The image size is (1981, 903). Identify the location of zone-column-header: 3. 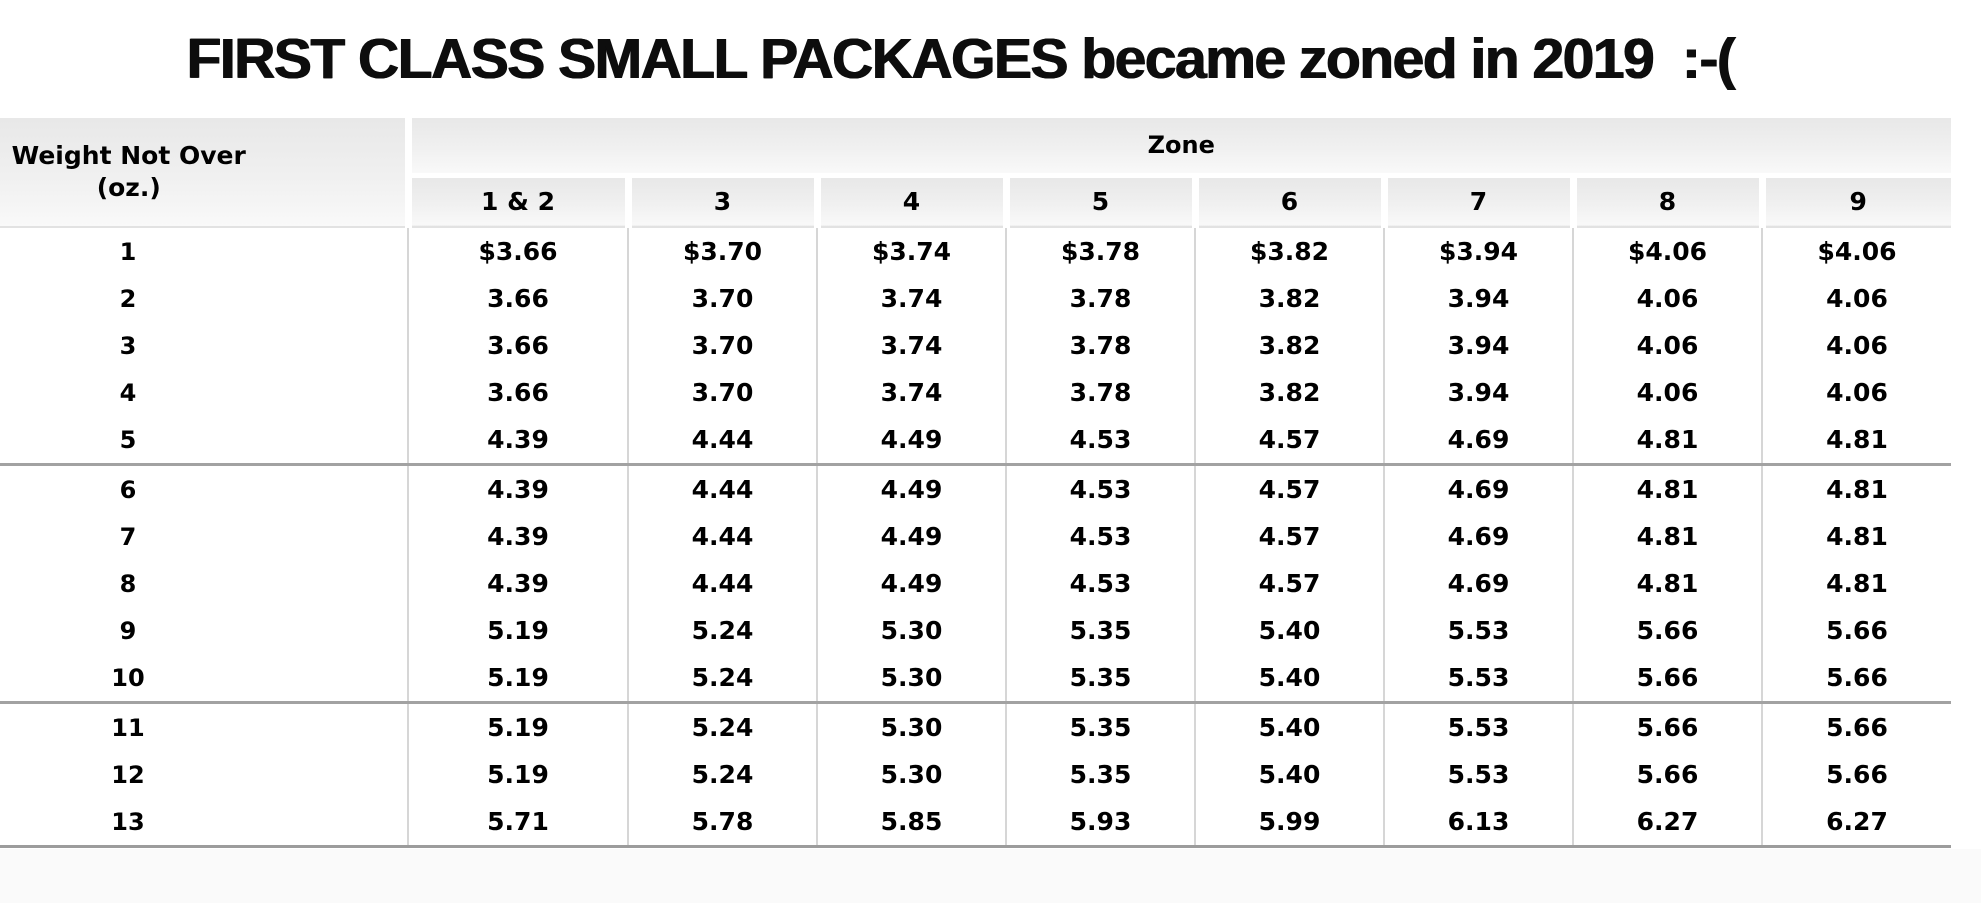
(720, 201).